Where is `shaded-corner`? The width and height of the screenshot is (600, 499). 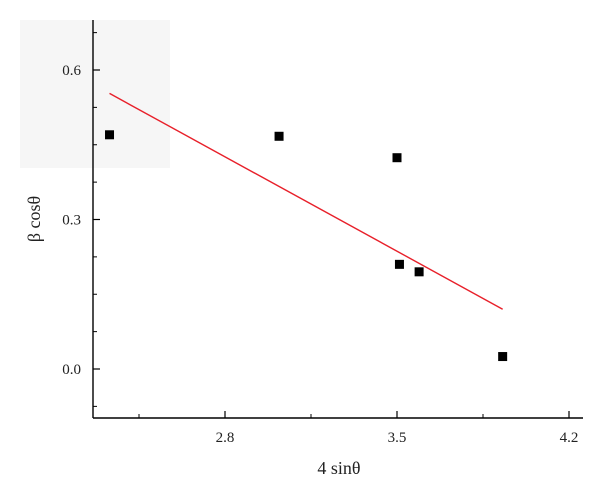
shaded-corner is located at coordinates (95, 94).